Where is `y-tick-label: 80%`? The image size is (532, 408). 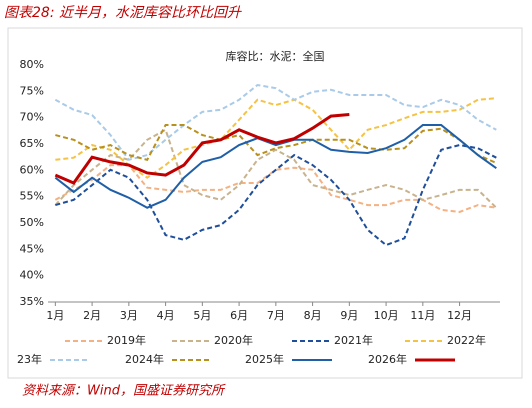
y-tick-label: 80% is located at coordinates (32, 64).